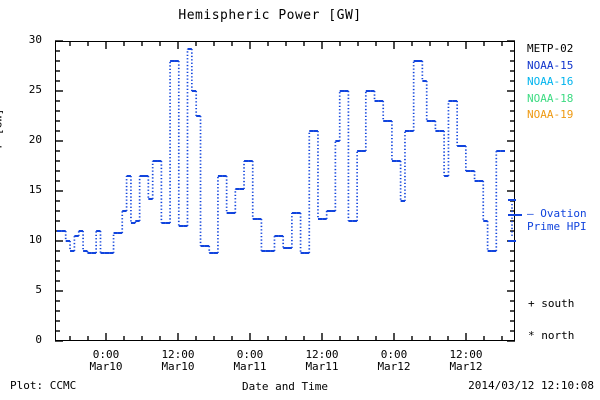 The width and height of the screenshot is (600, 400). Describe the element at coordinates (550, 98) in the screenshot. I see `legend-item-noaa-18: NOAA-18` at that location.